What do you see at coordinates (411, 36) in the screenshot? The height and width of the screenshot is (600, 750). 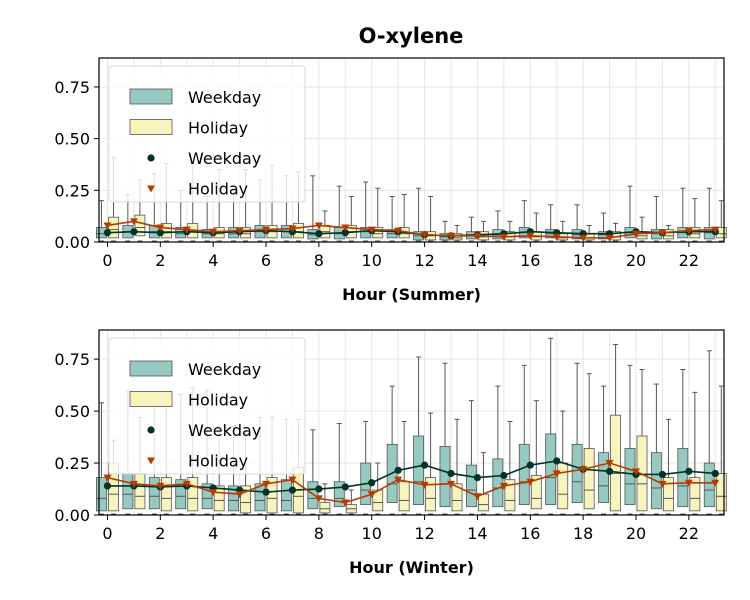 I see `chart-title: O-xylene` at bounding box center [411, 36].